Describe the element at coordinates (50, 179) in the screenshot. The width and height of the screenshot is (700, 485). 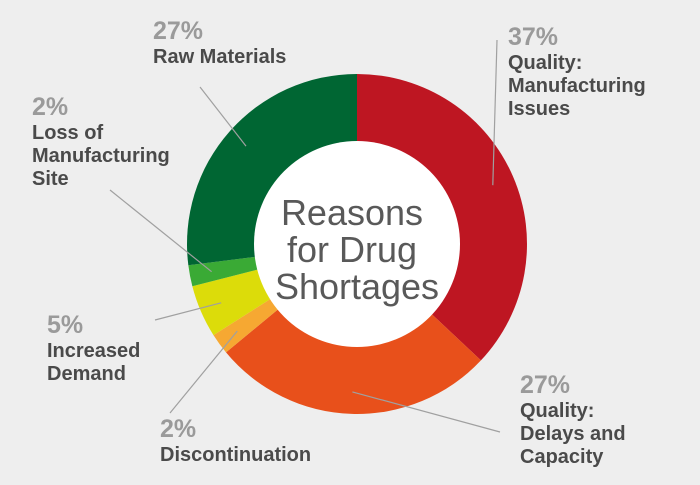
I see `slice-category-label: Site` at that location.